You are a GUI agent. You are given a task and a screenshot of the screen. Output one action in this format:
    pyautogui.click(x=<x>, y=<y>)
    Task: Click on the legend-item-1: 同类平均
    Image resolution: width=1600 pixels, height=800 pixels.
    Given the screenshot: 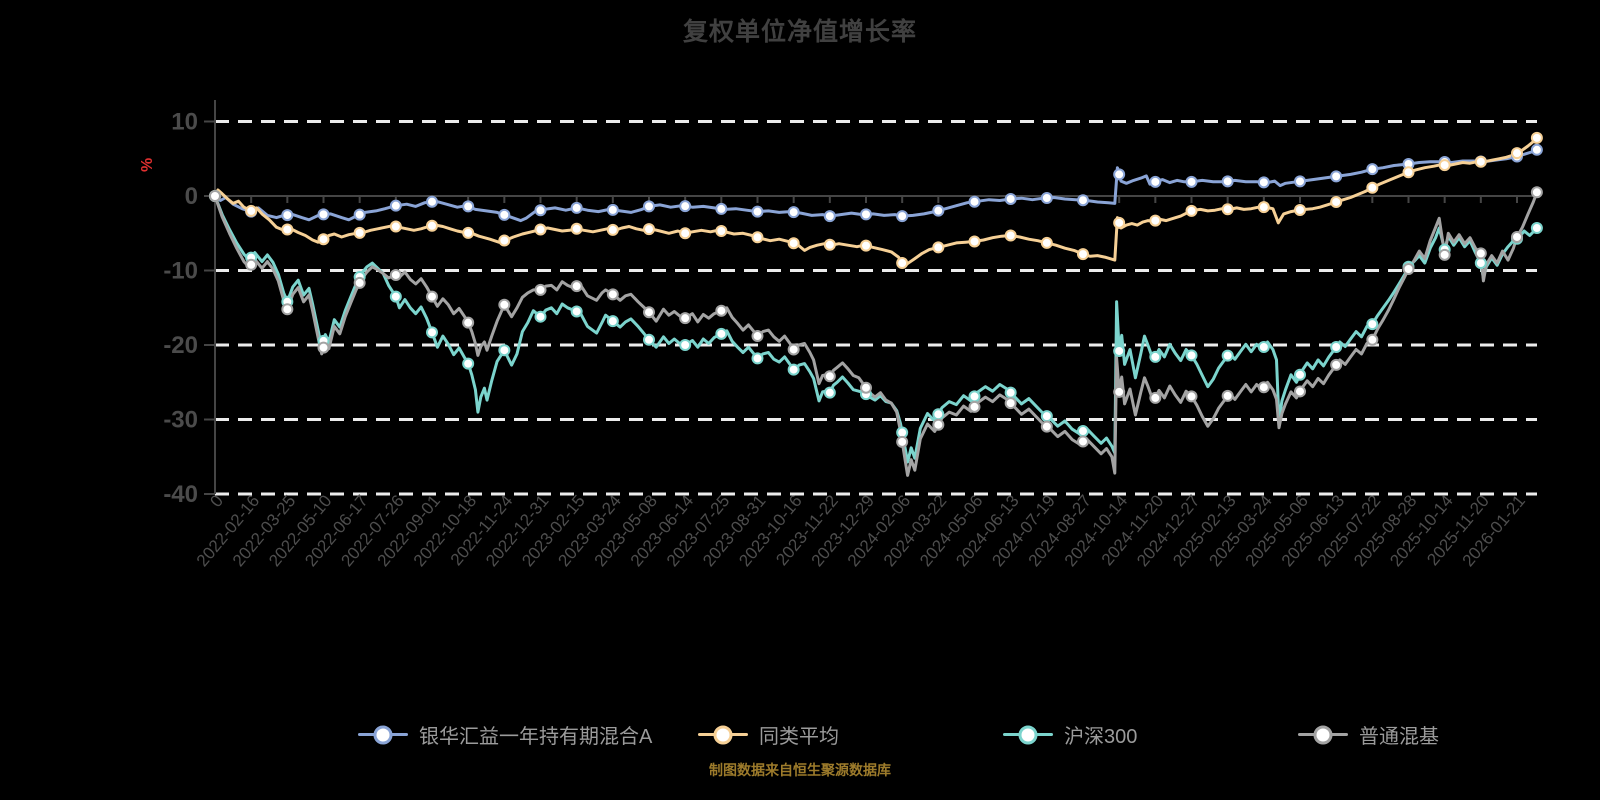 What is the action you would take?
    pyautogui.click(x=768, y=734)
    